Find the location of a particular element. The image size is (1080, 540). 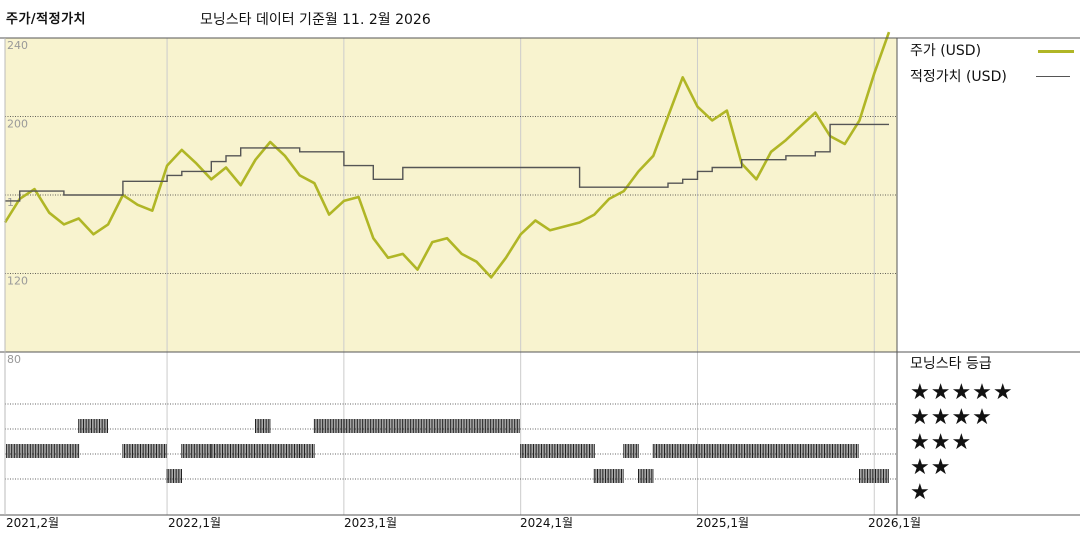

y-tick-label: 120 is located at coordinates (17, 281).